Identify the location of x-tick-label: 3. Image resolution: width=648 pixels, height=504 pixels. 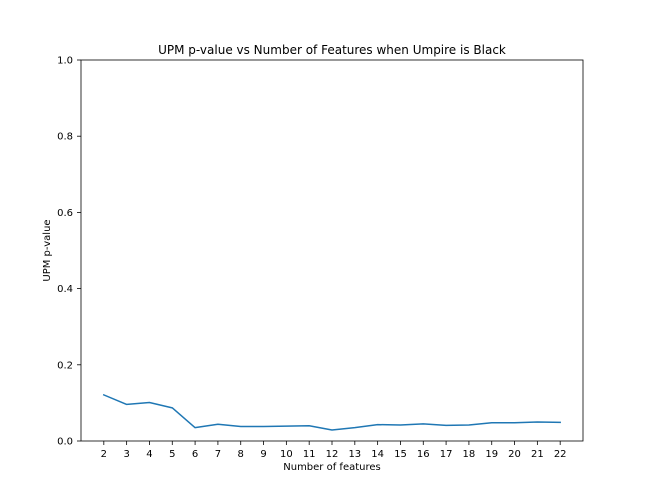
(126, 454).